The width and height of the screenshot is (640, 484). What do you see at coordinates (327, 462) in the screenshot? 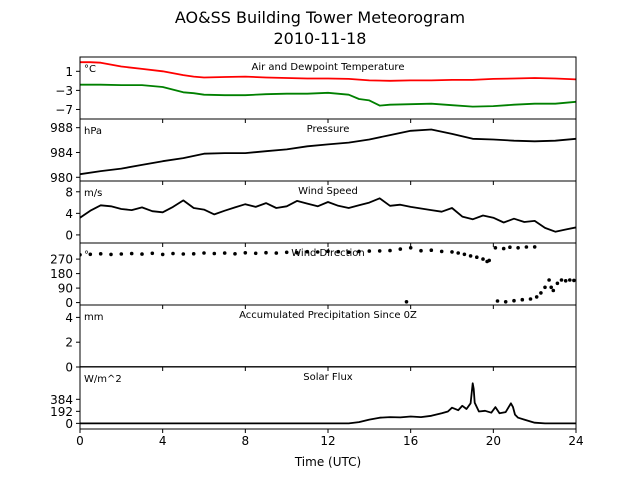
I see `x-axis-label: Time (UTC)` at bounding box center [327, 462].